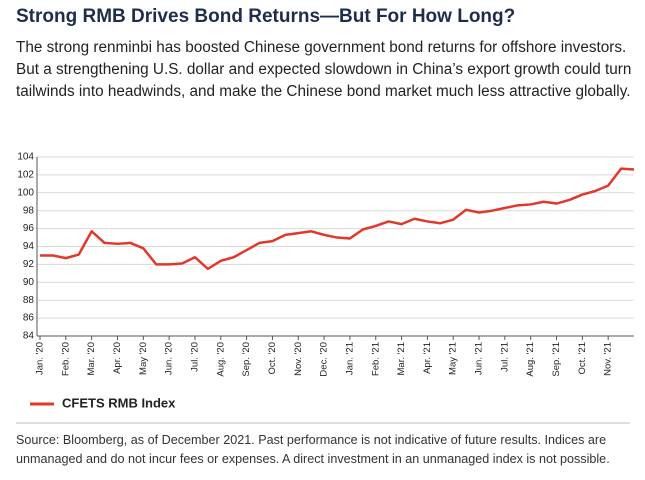  Describe the element at coordinates (427, 358) in the screenshot. I see `x-tick-label: Apr. '21` at that location.